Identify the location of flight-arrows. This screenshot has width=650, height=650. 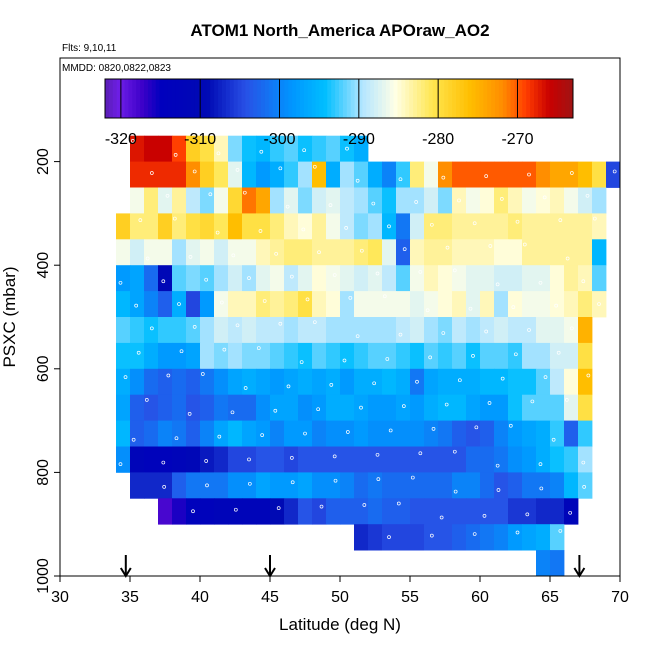
(352, 566).